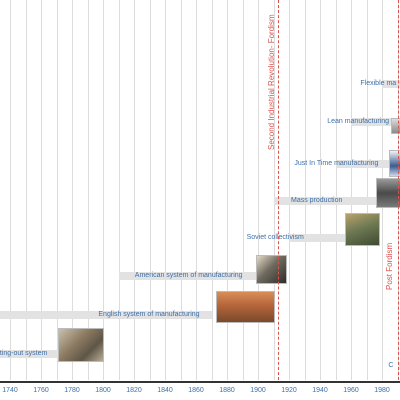  Describe the element at coordinates (351, 390) in the screenshot. I see `tick-label: 1960` at that location.